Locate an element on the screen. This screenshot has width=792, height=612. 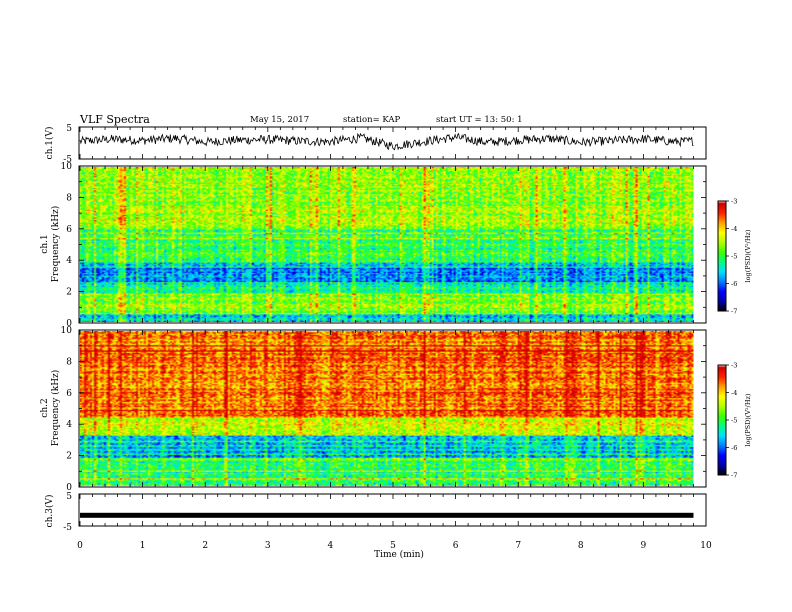
time-tick-label: 1 is located at coordinates (143, 546).